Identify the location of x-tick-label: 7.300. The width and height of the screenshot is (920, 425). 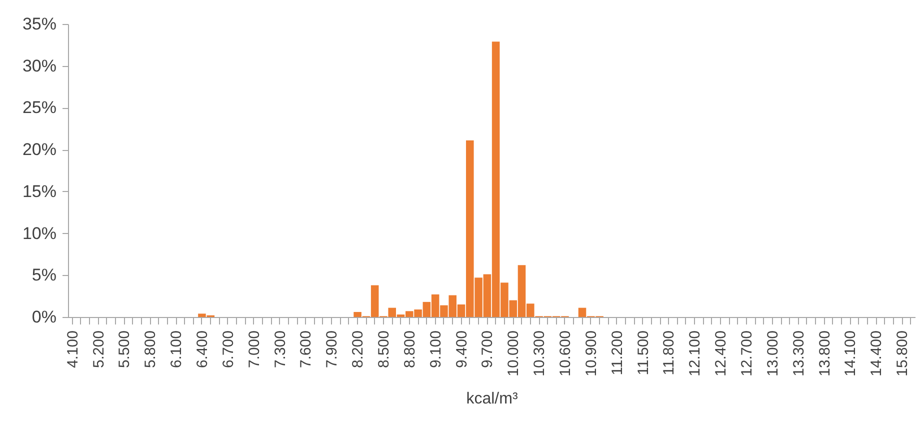
(280, 349).